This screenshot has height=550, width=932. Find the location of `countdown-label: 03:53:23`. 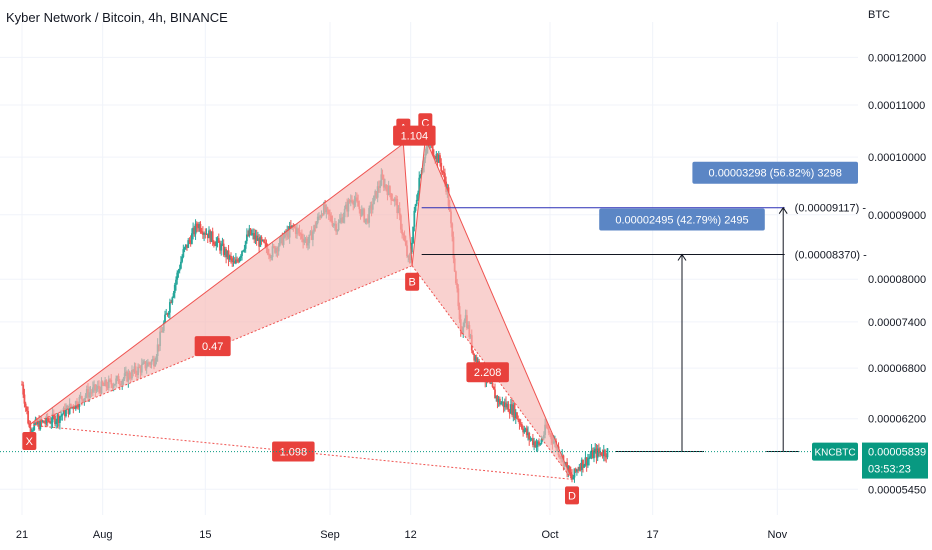

countdown-label: 03:53:23 is located at coordinates (889, 470).